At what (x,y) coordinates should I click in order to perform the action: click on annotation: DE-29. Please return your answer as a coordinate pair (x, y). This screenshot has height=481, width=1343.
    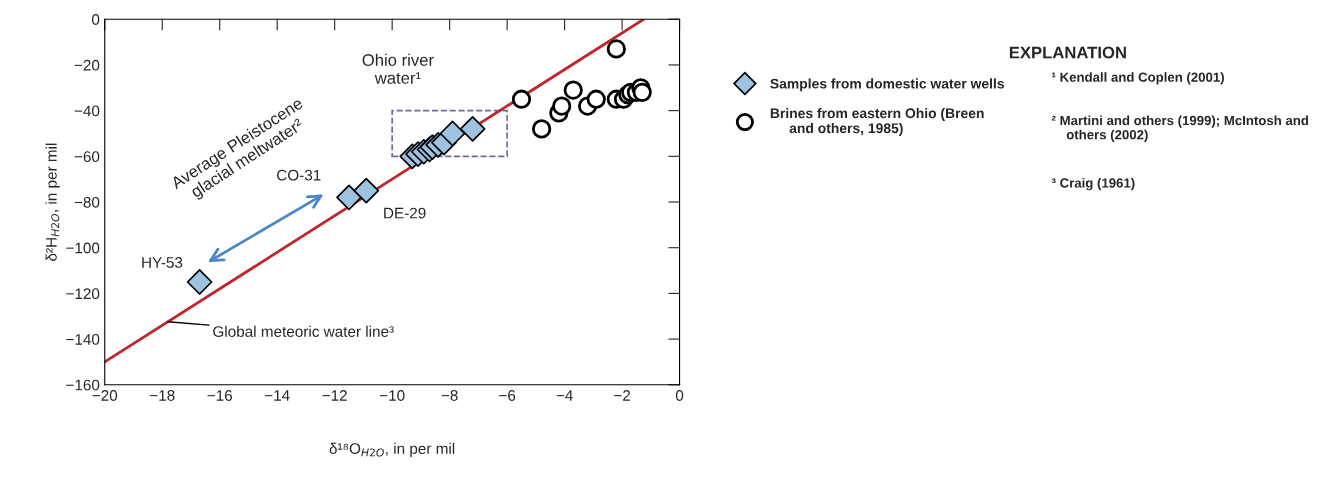
    Looking at the image, I should click on (405, 213).